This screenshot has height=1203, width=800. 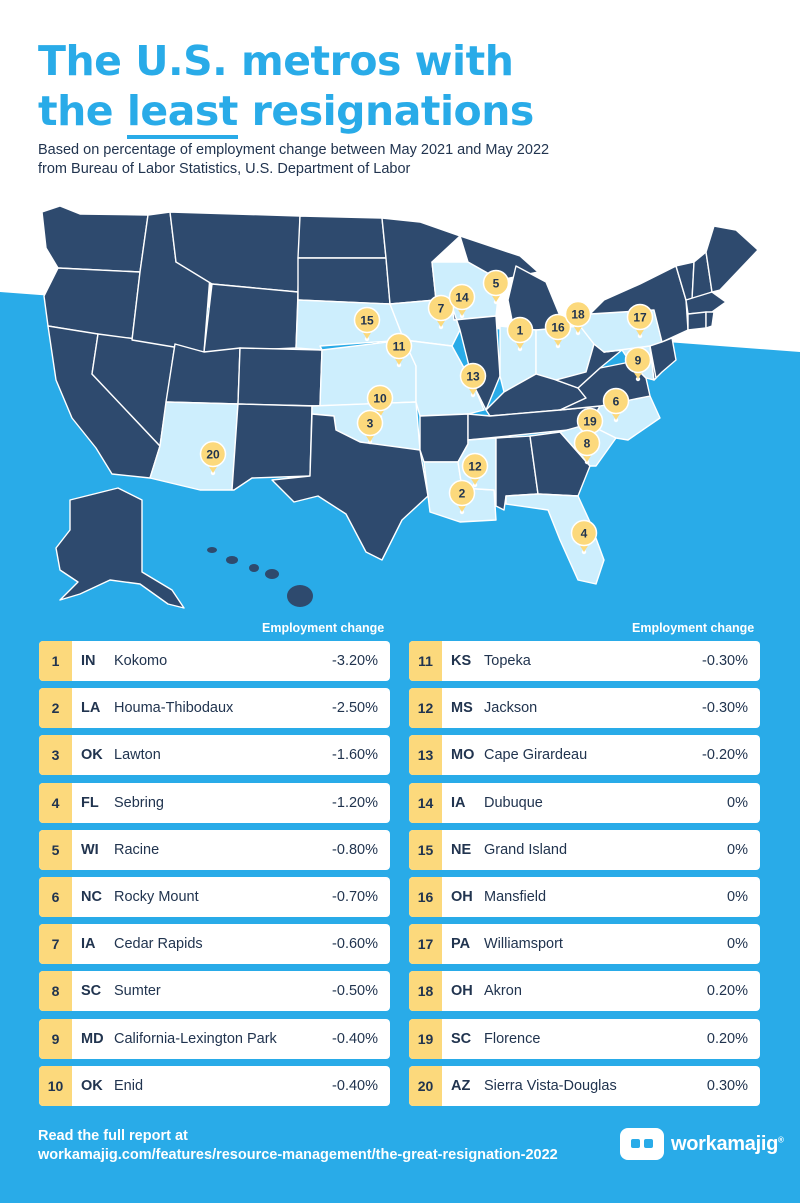 I want to click on state-ak, so click(x=120, y=548).